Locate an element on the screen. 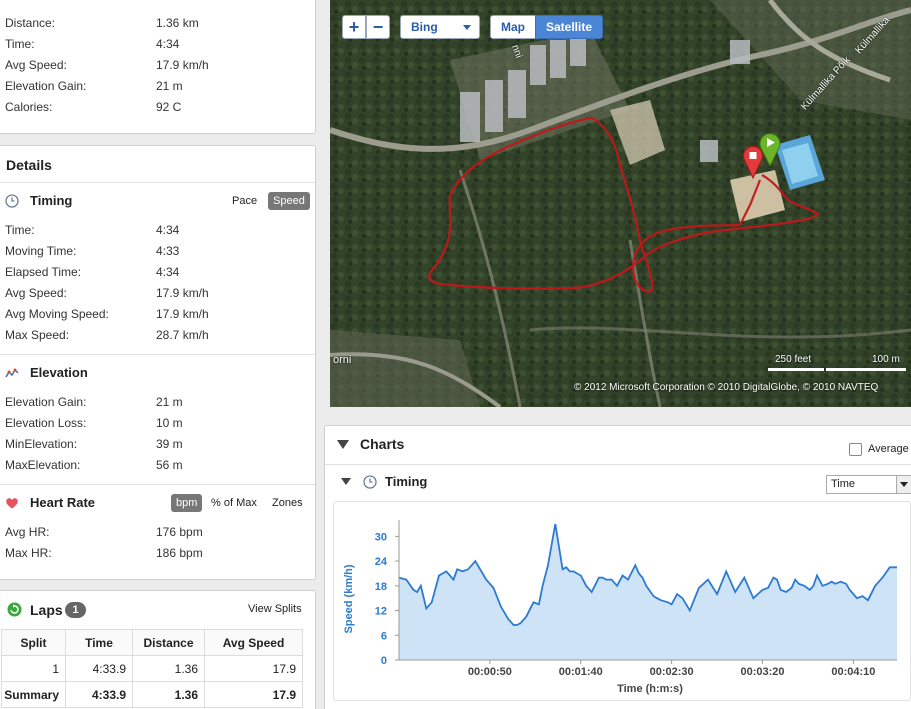  y-tick-label: 12 is located at coordinates (381, 612).